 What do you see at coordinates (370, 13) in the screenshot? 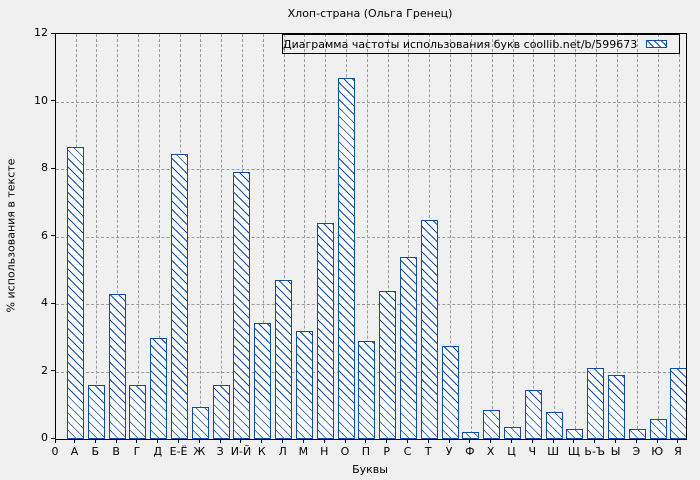
I see `chart-title: Хлоп-страна (Ольга Гренец)` at bounding box center [370, 13].